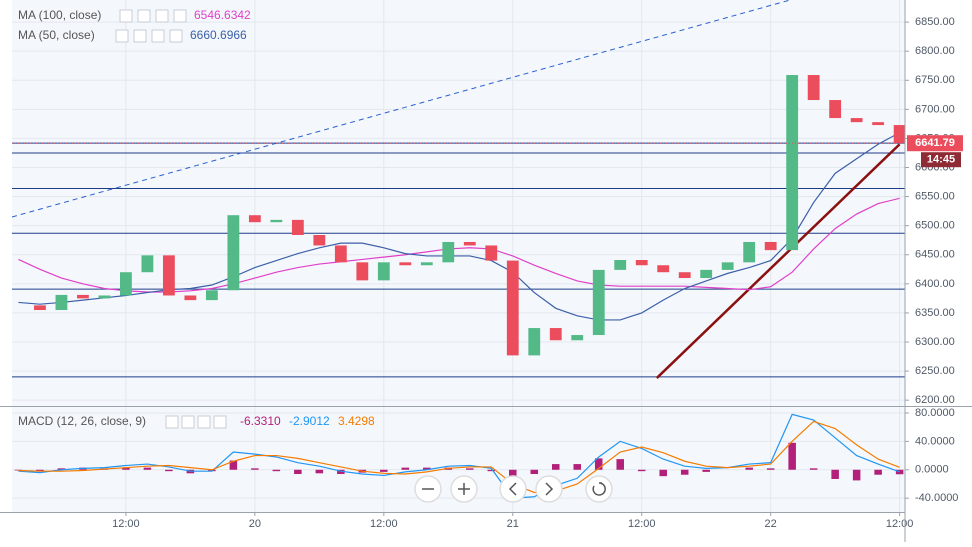  What do you see at coordinates (771, 524) in the screenshot?
I see `x-tick-label: 22` at bounding box center [771, 524].